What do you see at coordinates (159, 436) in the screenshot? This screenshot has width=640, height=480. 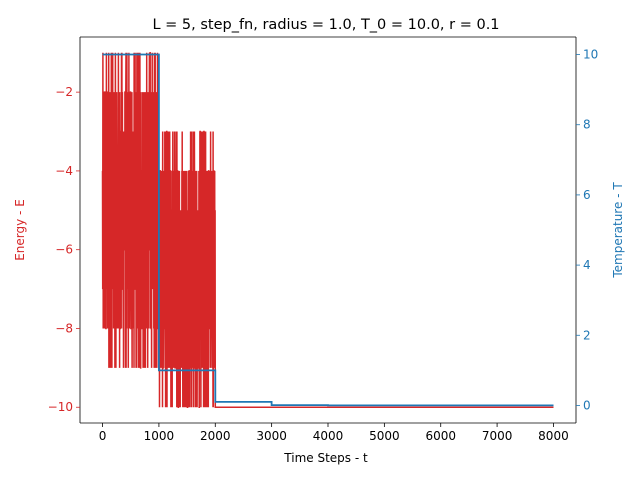 I see `x-tick-label: 1000` at bounding box center [159, 436].